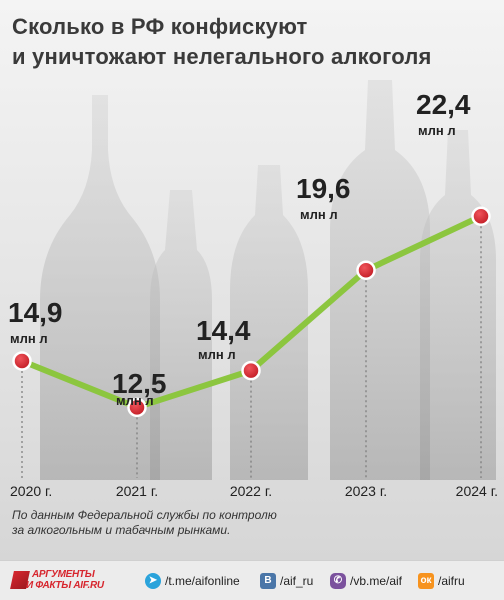  I want to click on unit-label-3: млн л, so click(319, 214).